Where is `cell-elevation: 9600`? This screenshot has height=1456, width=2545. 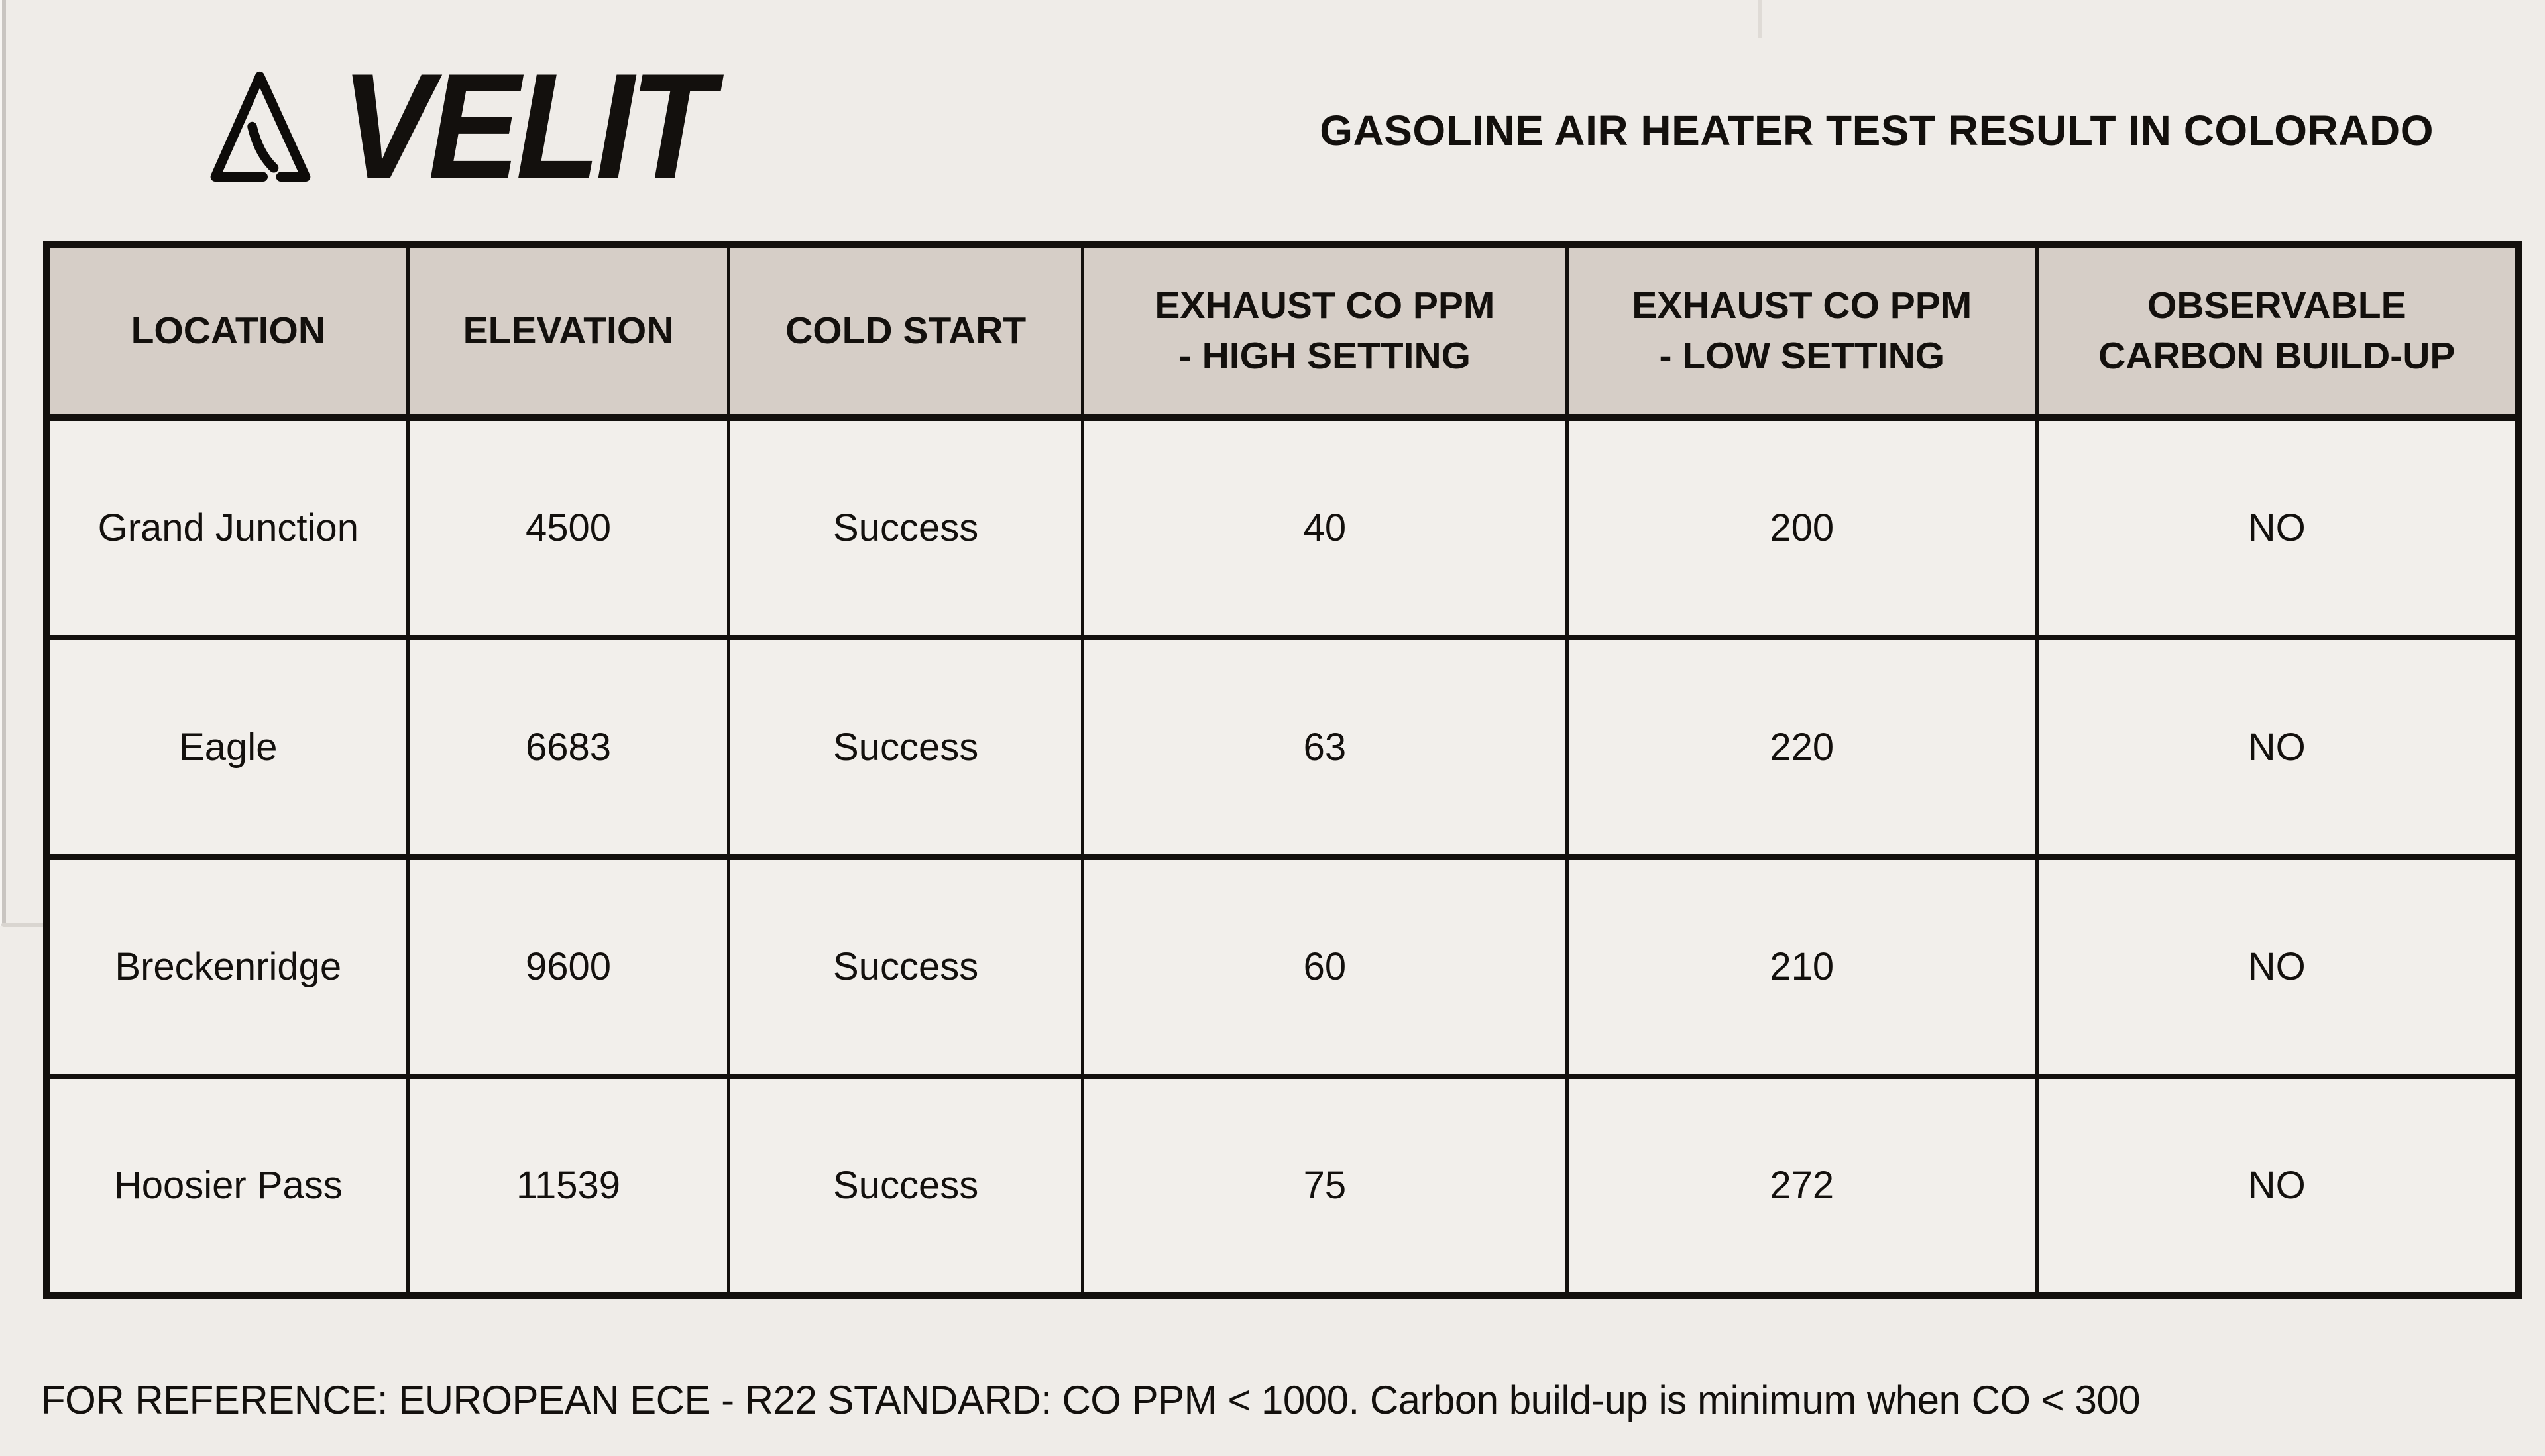
cell-elevation: 9600 is located at coordinates (567, 965).